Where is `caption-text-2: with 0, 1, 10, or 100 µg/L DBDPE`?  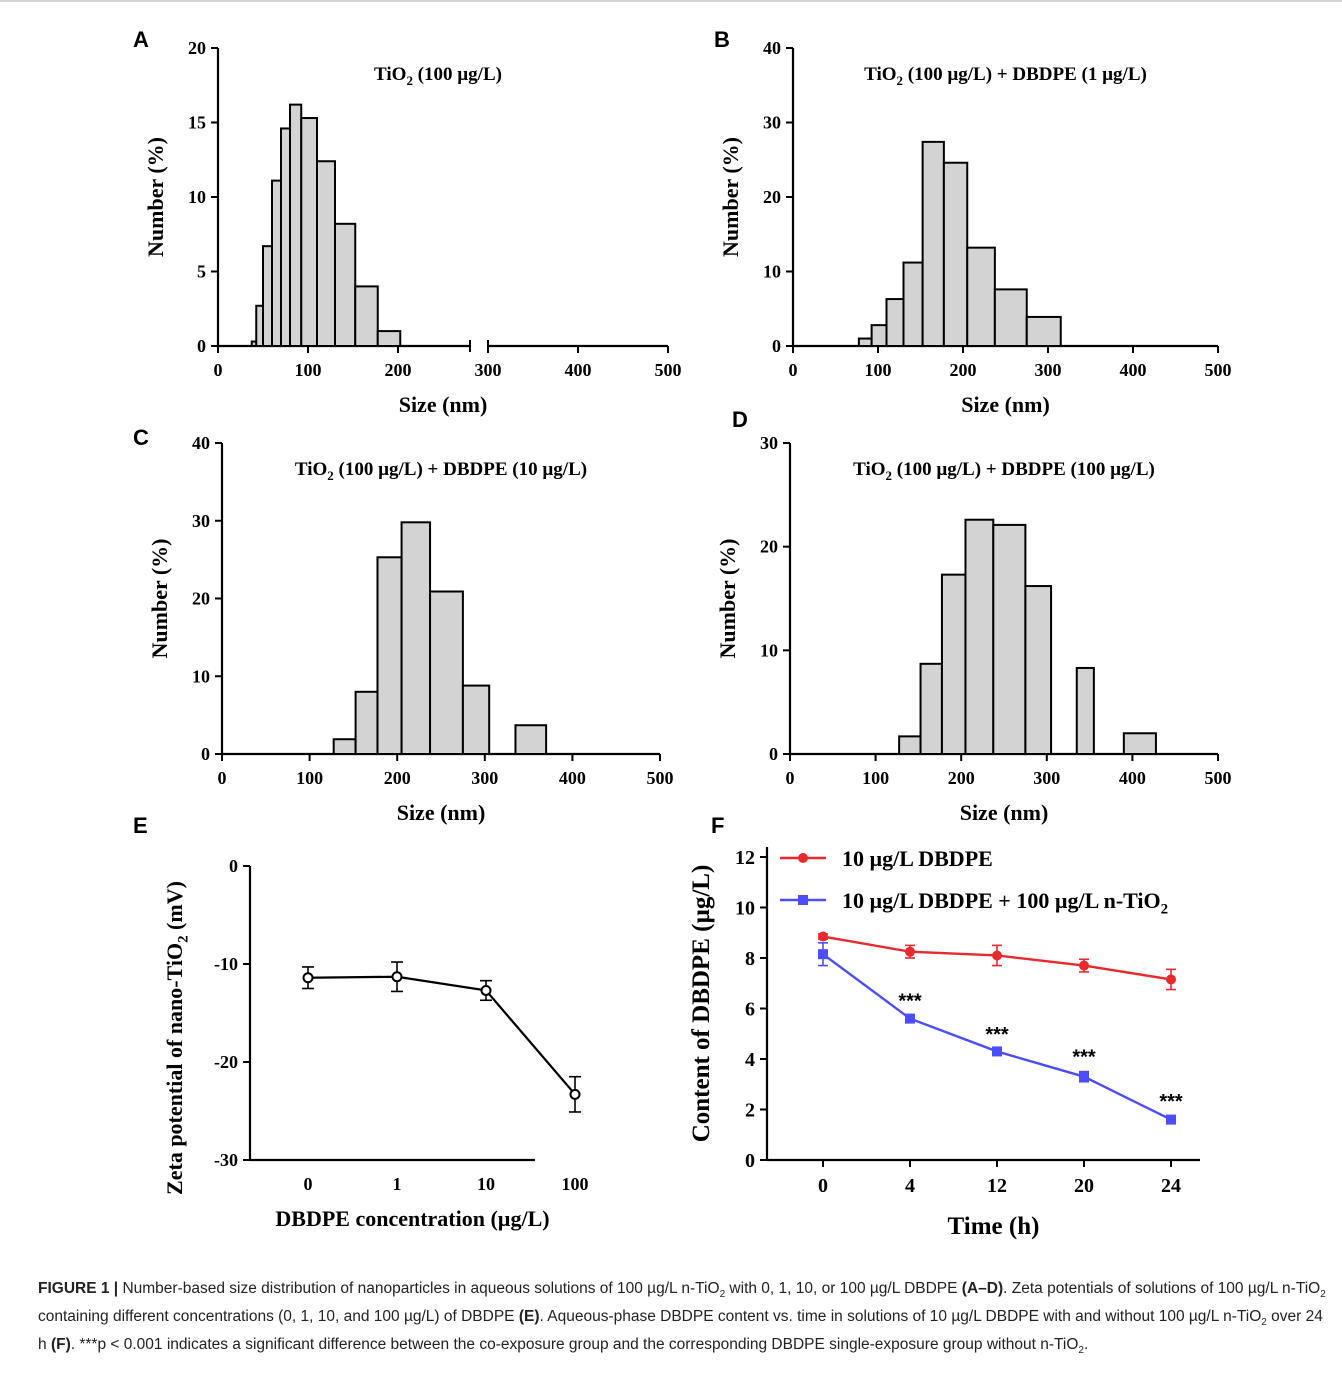
caption-text-2: with 0, 1, 10, or 100 µg/L DBDPE is located at coordinates (843, 1288).